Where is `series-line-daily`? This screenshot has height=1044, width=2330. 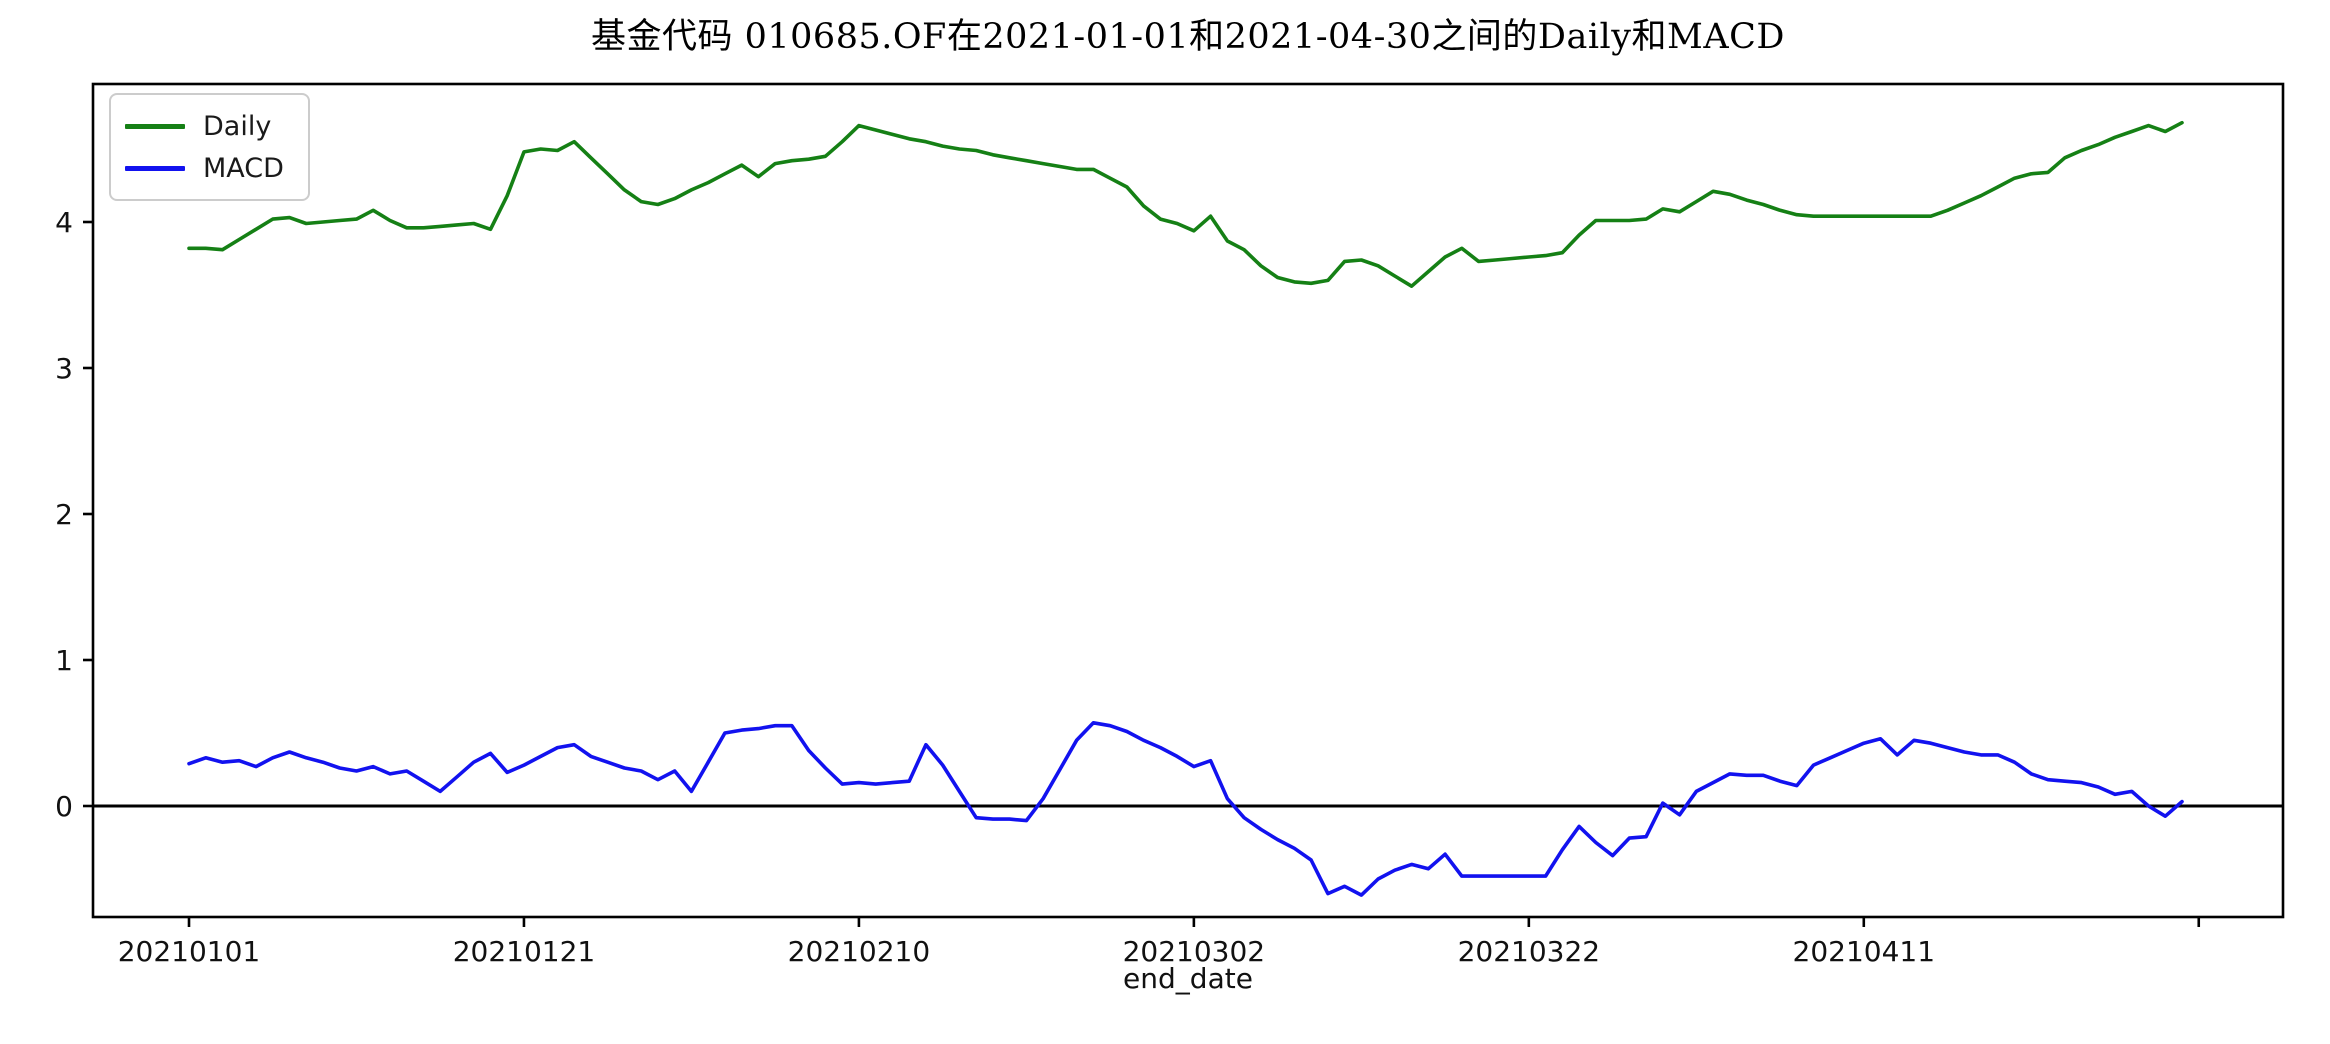
series-line-daily is located at coordinates (1185, 204).